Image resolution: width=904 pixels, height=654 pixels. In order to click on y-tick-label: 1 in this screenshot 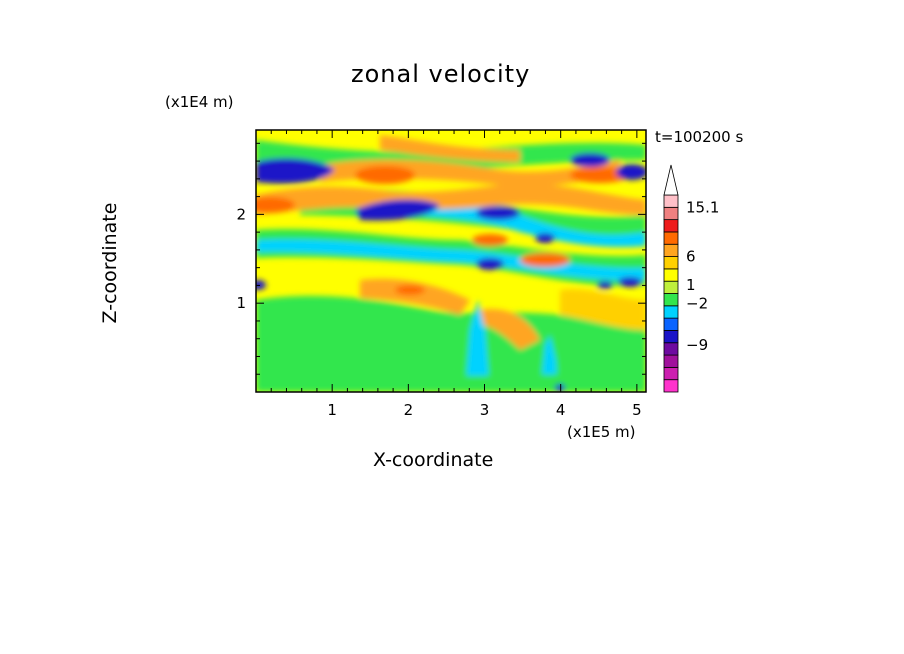, I will do `click(241, 303)`.